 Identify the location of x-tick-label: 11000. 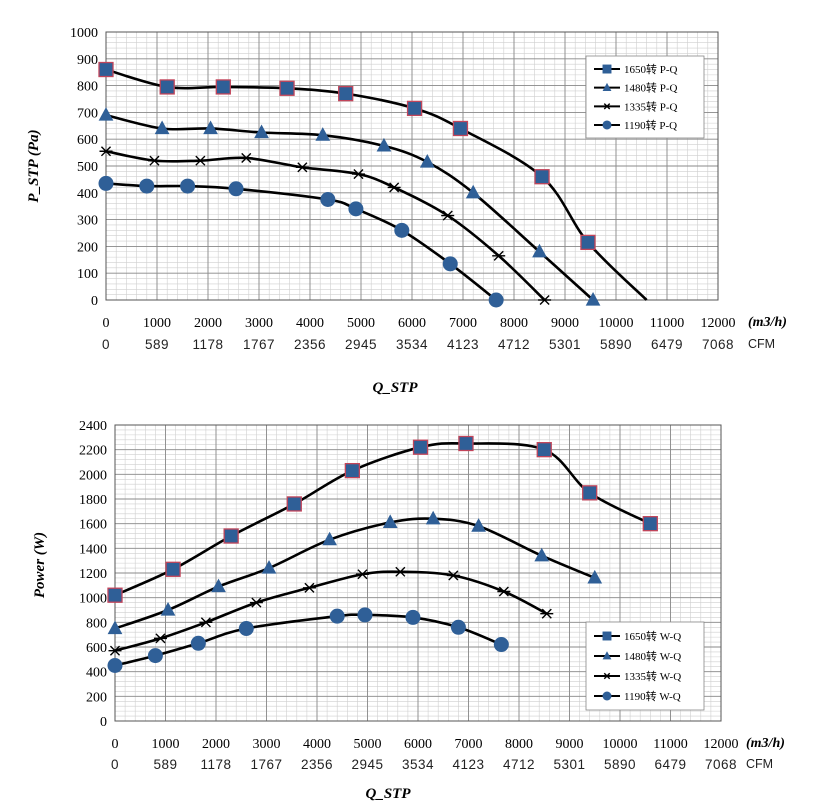
(670, 744).